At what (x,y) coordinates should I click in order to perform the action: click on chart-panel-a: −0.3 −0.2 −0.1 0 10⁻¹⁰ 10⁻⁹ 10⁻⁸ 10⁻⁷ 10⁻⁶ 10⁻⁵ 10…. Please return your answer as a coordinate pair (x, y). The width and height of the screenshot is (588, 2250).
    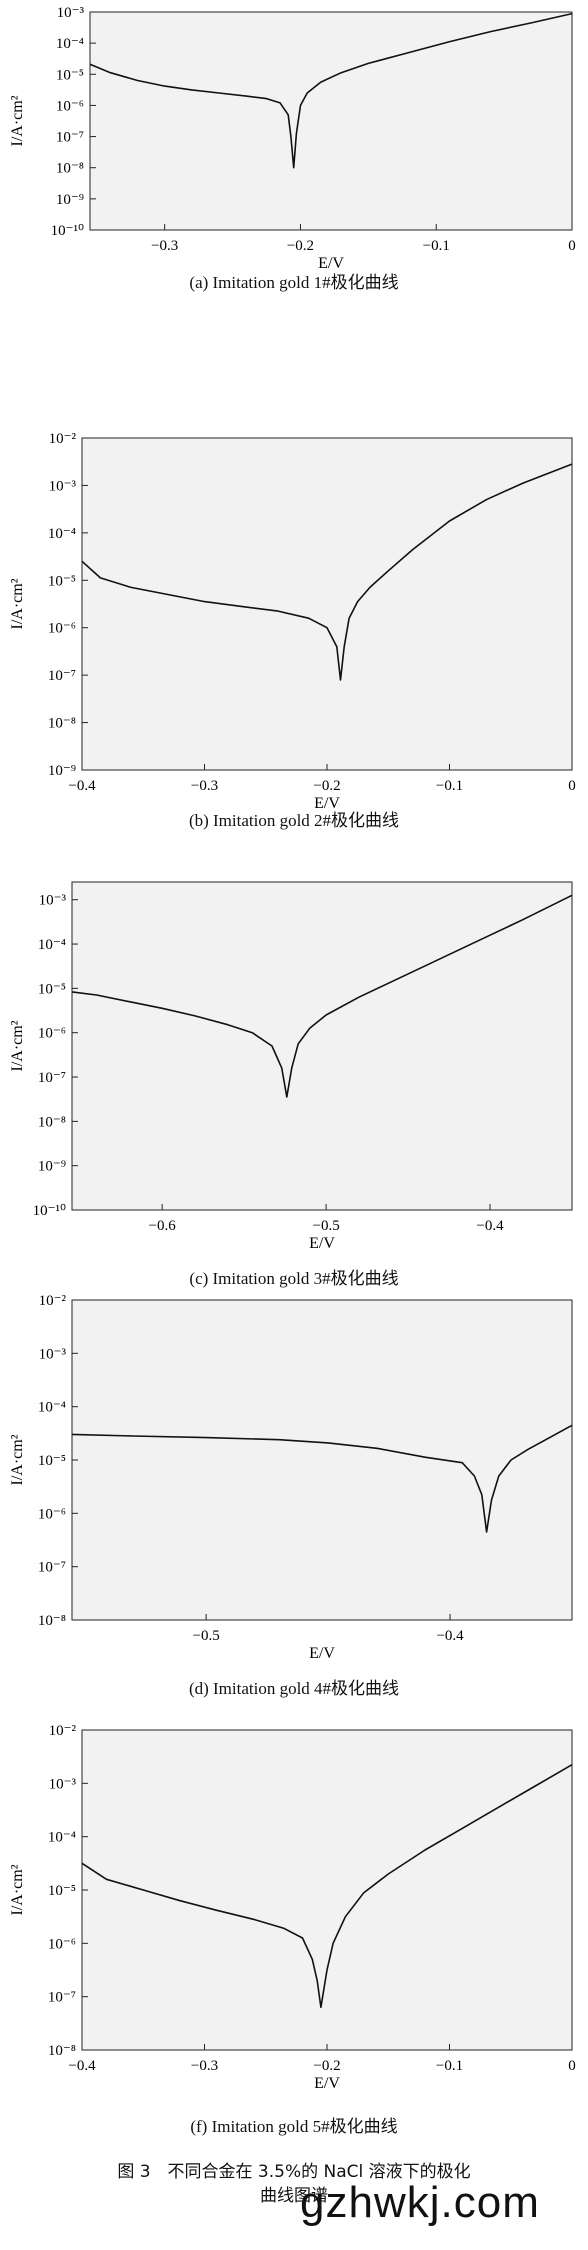
    Looking at the image, I should click on (294, 150).